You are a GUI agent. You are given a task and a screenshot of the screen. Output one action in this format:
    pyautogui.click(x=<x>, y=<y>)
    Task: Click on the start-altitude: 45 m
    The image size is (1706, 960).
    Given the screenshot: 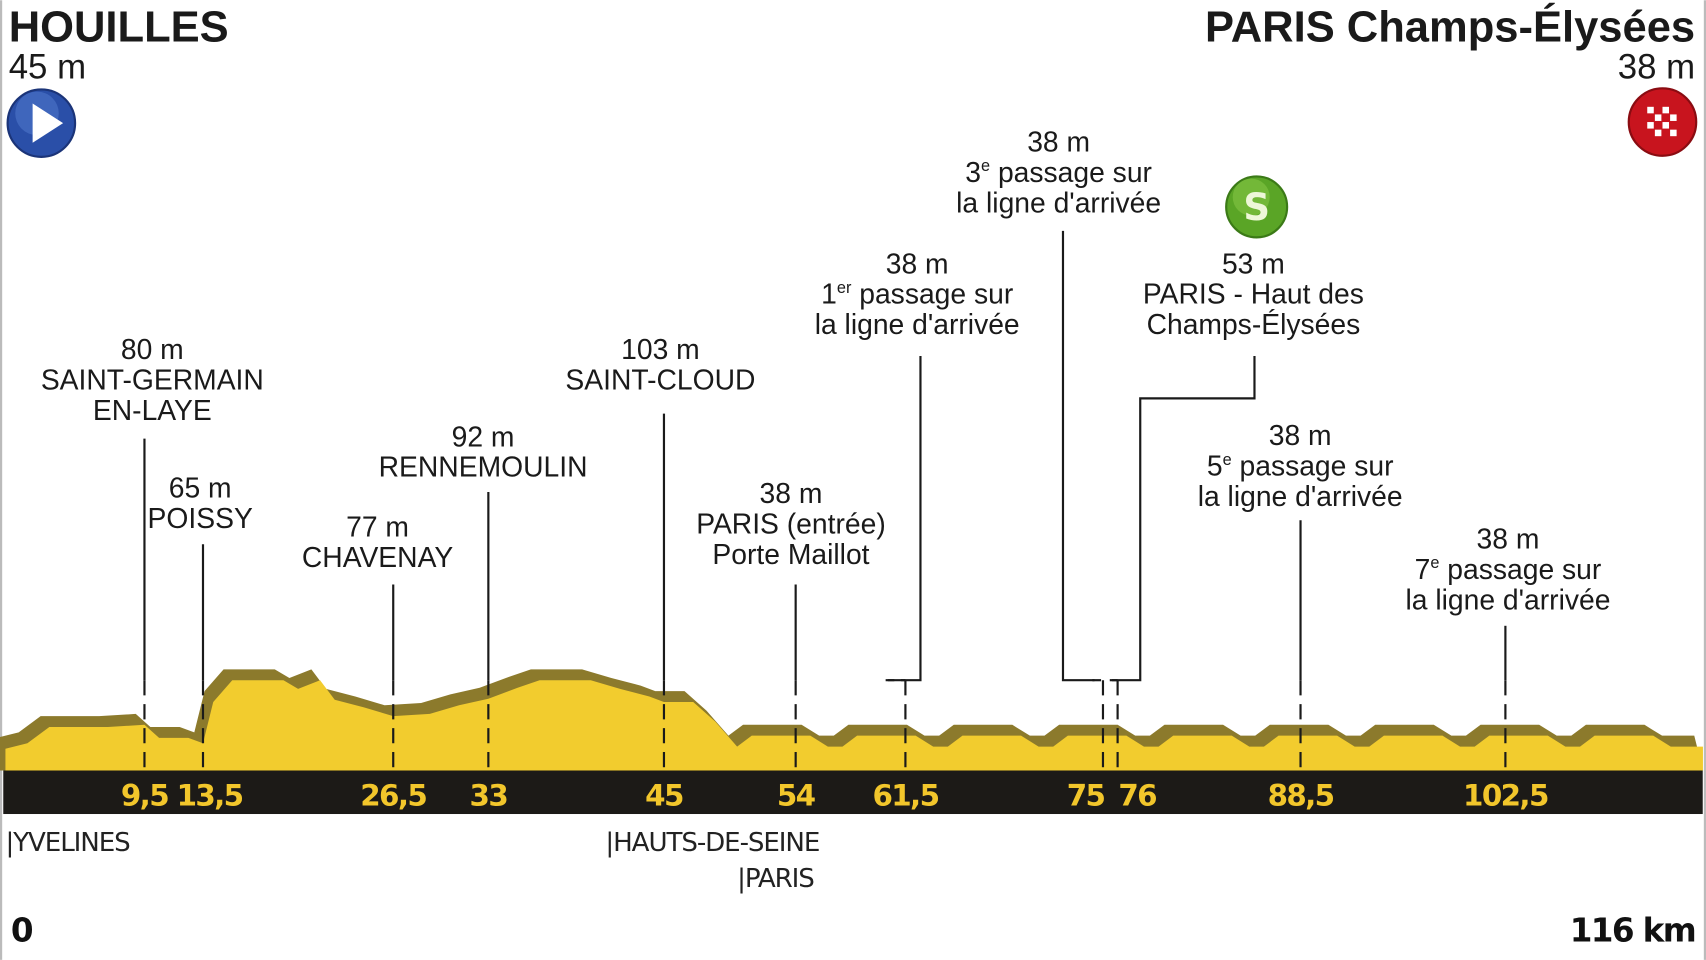 What is the action you would take?
    pyautogui.click(x=47, y=67)
    